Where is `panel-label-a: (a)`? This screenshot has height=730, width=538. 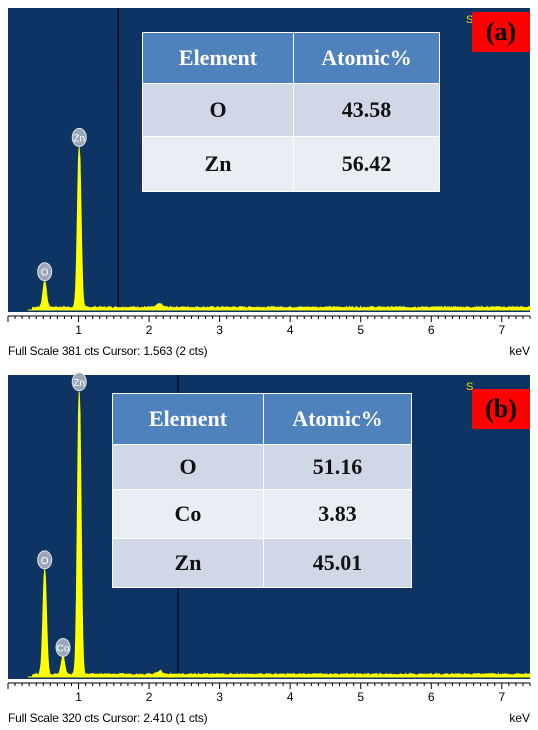
panel-label-a: (a) is located at coordinates (501, 32).